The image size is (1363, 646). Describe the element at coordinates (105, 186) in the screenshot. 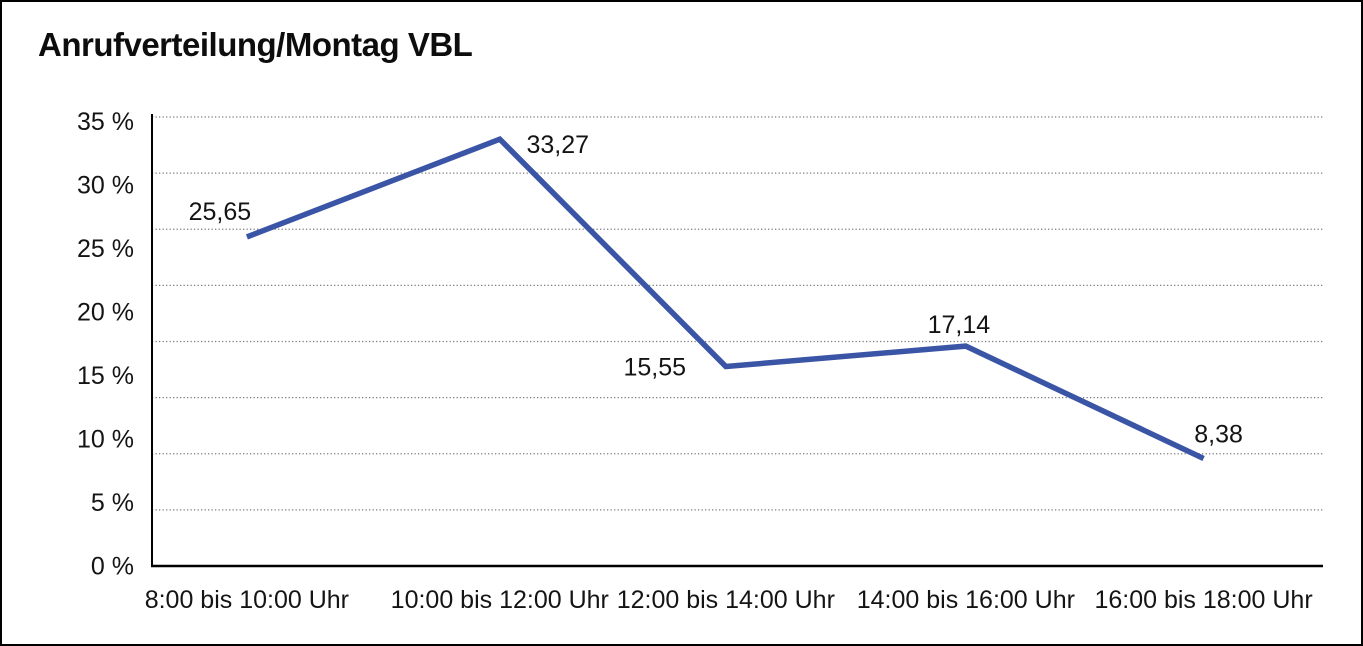

I see `y-tick-label: 30 %` at that location.